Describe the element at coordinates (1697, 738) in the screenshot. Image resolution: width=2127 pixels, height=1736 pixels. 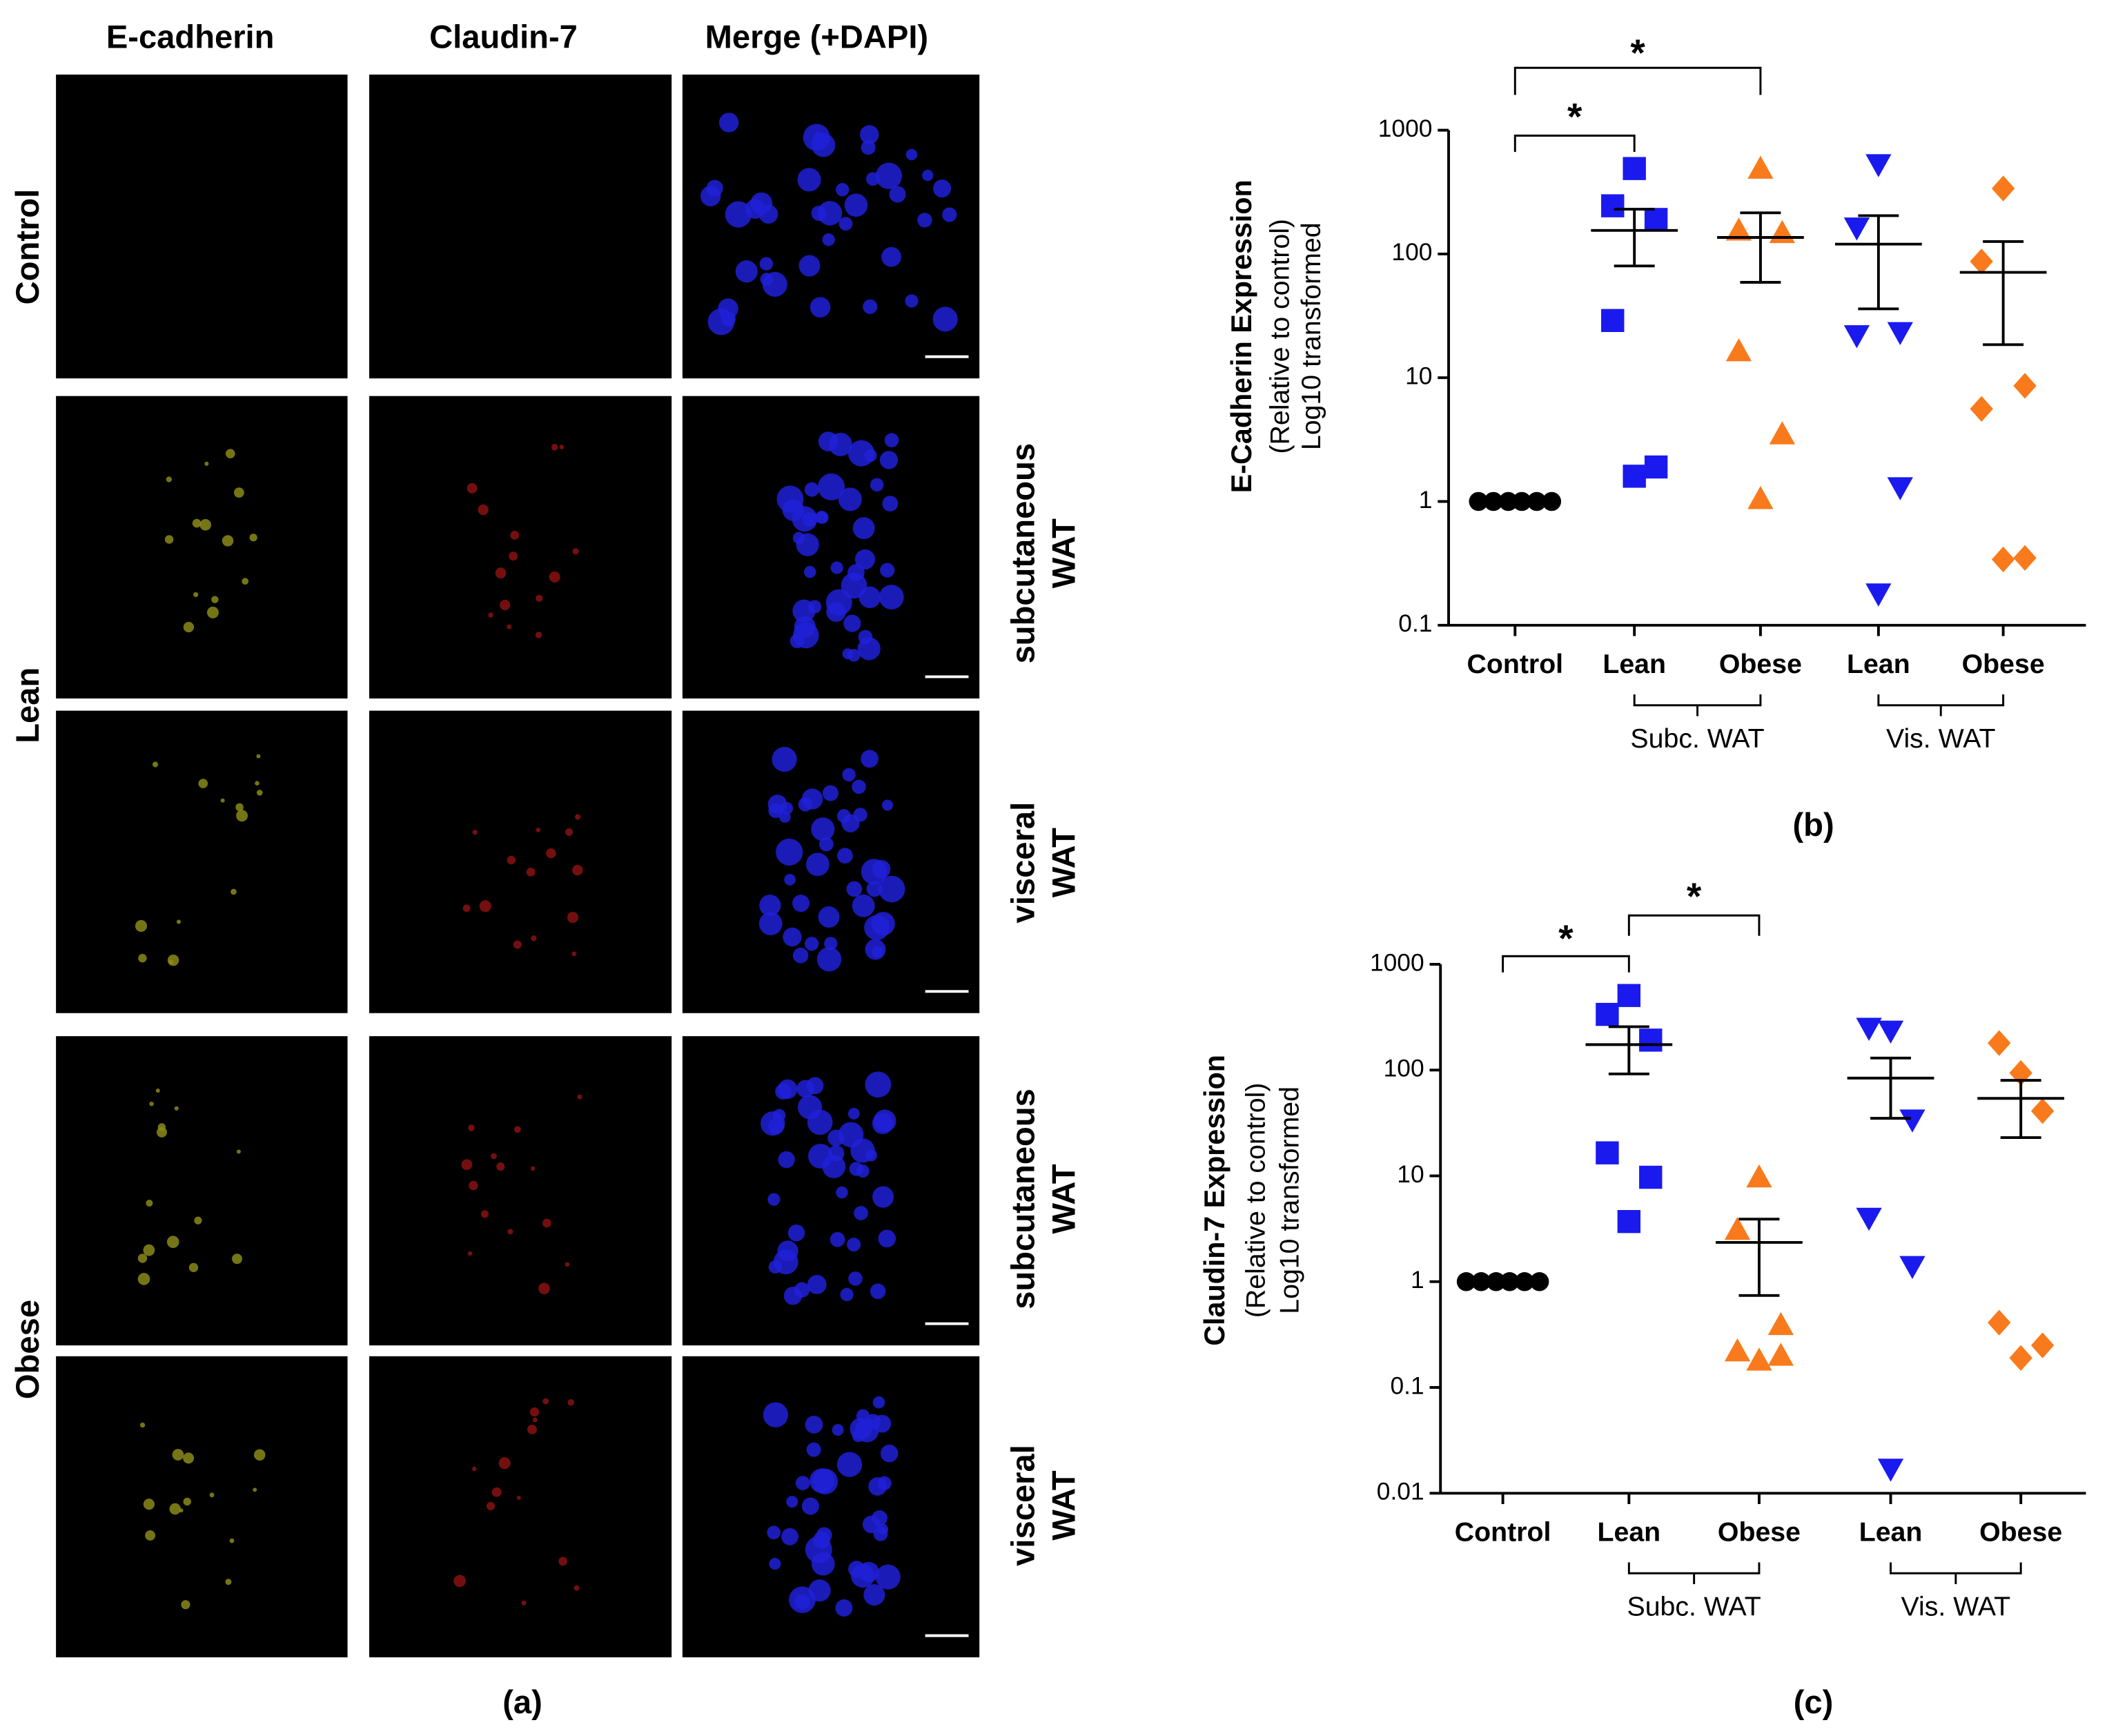
I see `group-label: Subc. WAT` at that location.